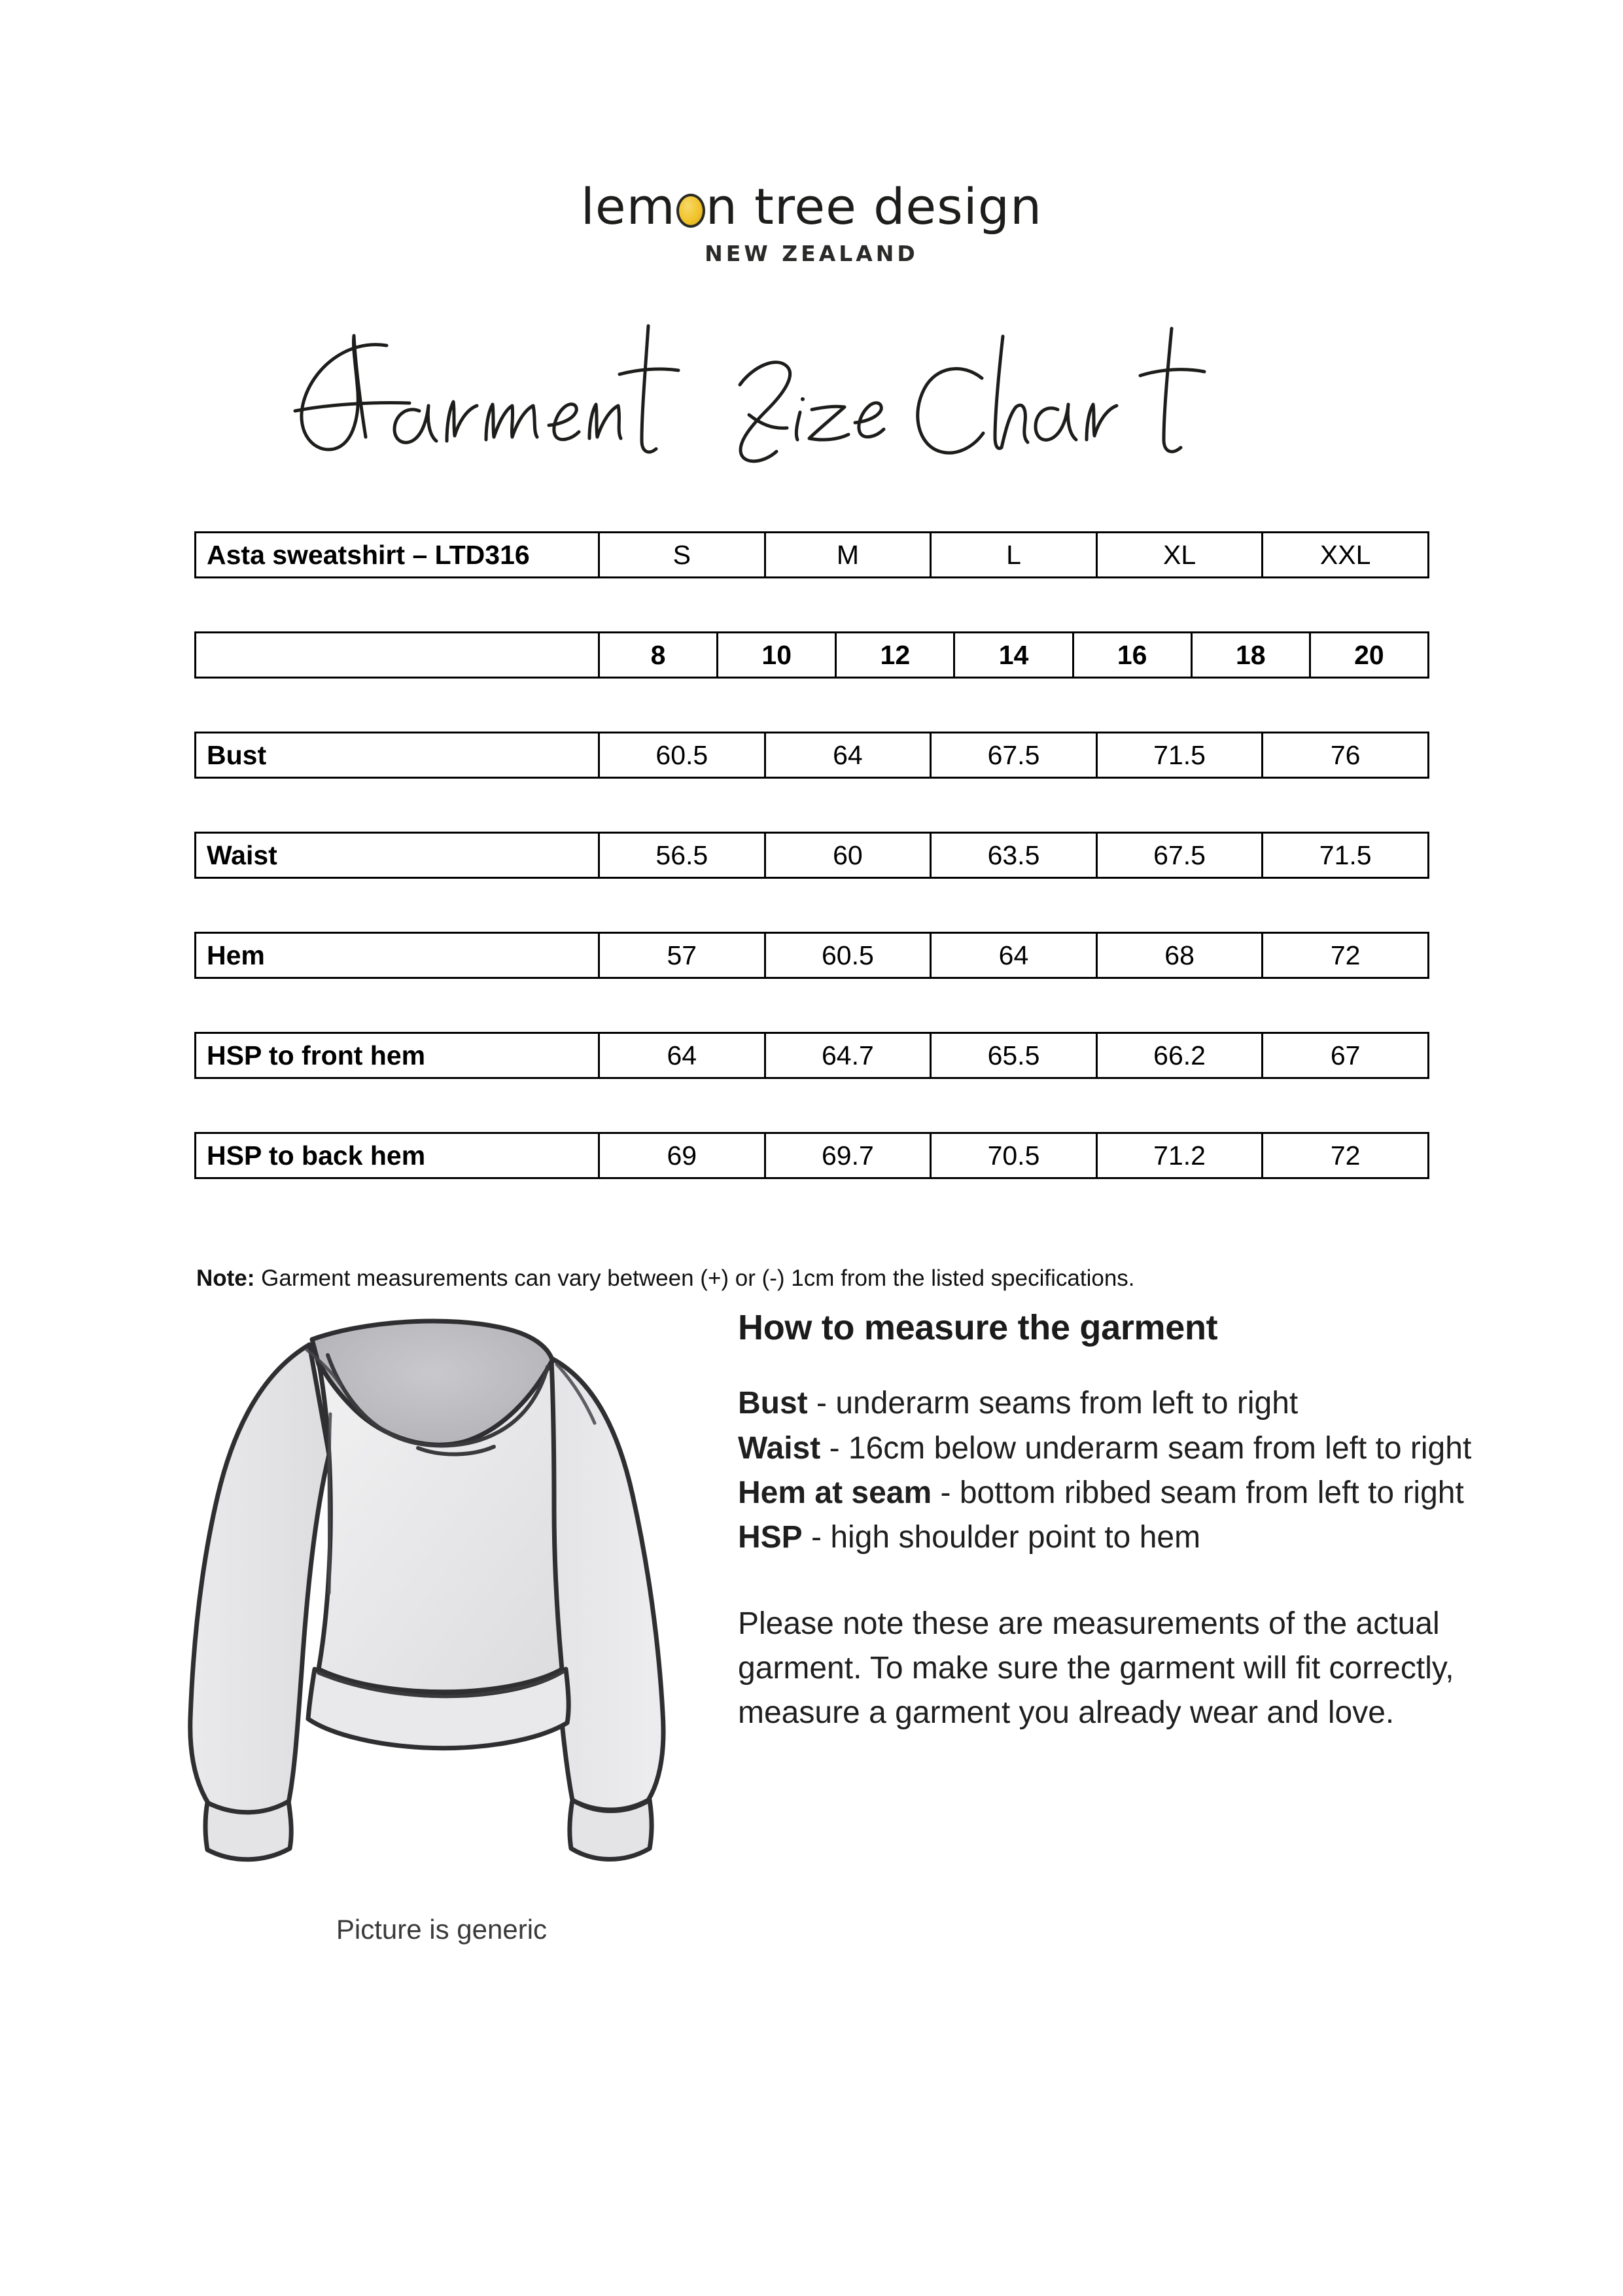 The width and height of the screenshot is (1623, 2296). Describe the element at coordinates (849, 1055) in the screenshot. I see `measurement-value: 64.7` at that location.